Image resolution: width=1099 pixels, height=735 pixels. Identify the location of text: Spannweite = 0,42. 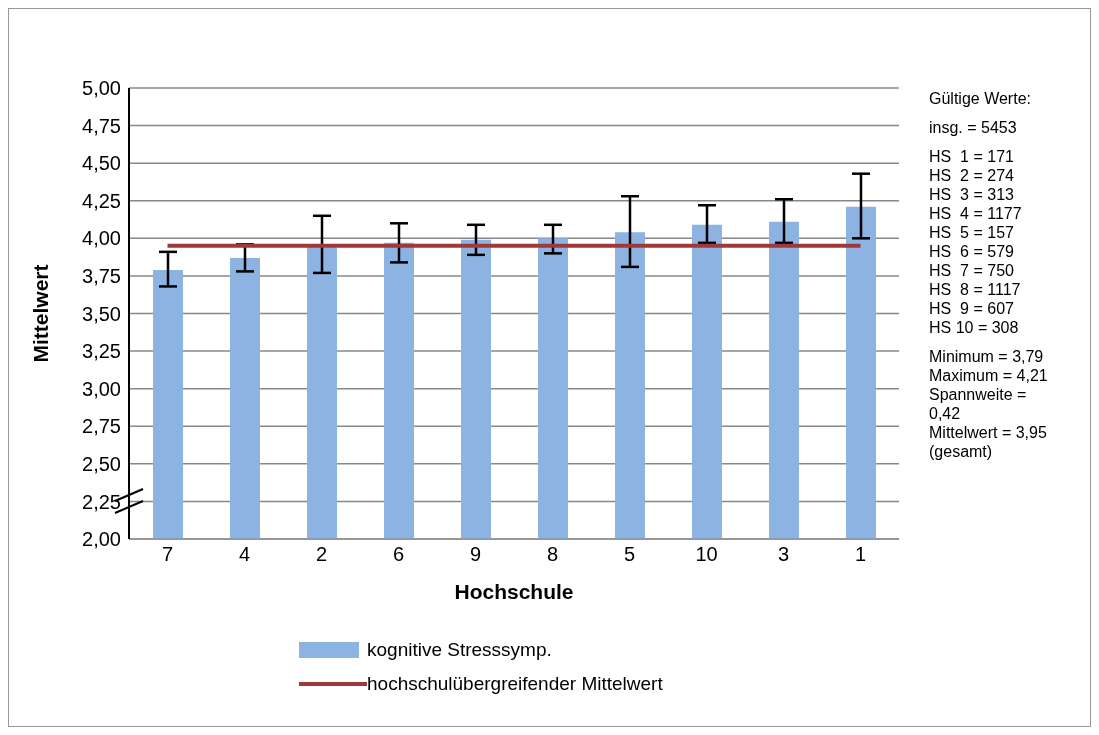
(978, 404).